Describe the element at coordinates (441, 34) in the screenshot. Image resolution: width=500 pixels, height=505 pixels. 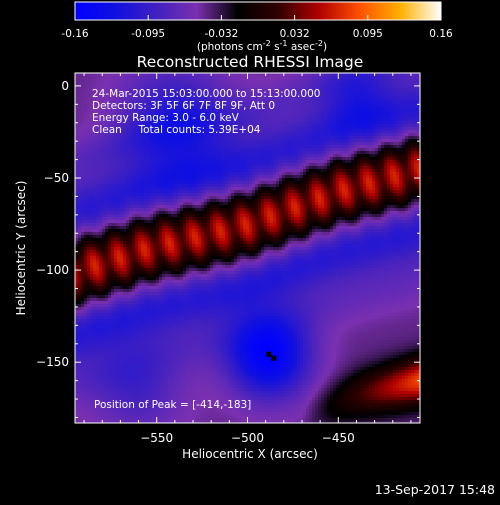
I see `colorbar-tick-label: 0.16` at that location.